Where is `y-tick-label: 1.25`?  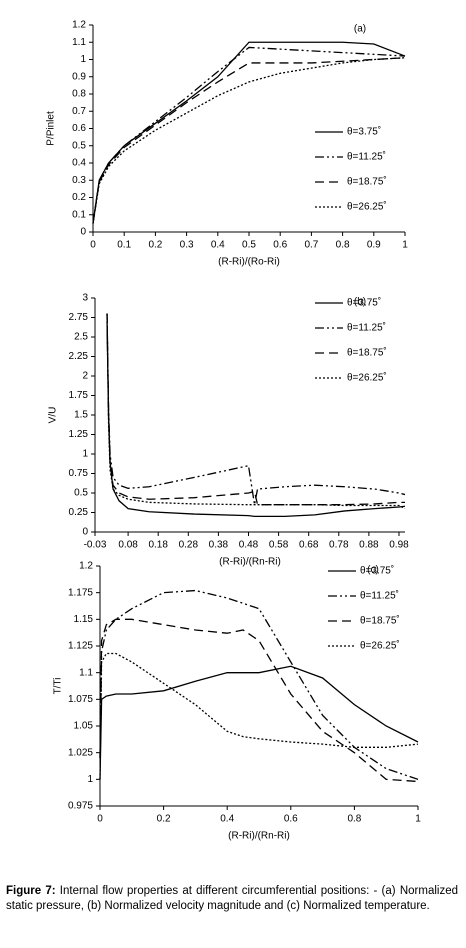 y-tick-label: 1.25 is located at coordinates (79, 434).